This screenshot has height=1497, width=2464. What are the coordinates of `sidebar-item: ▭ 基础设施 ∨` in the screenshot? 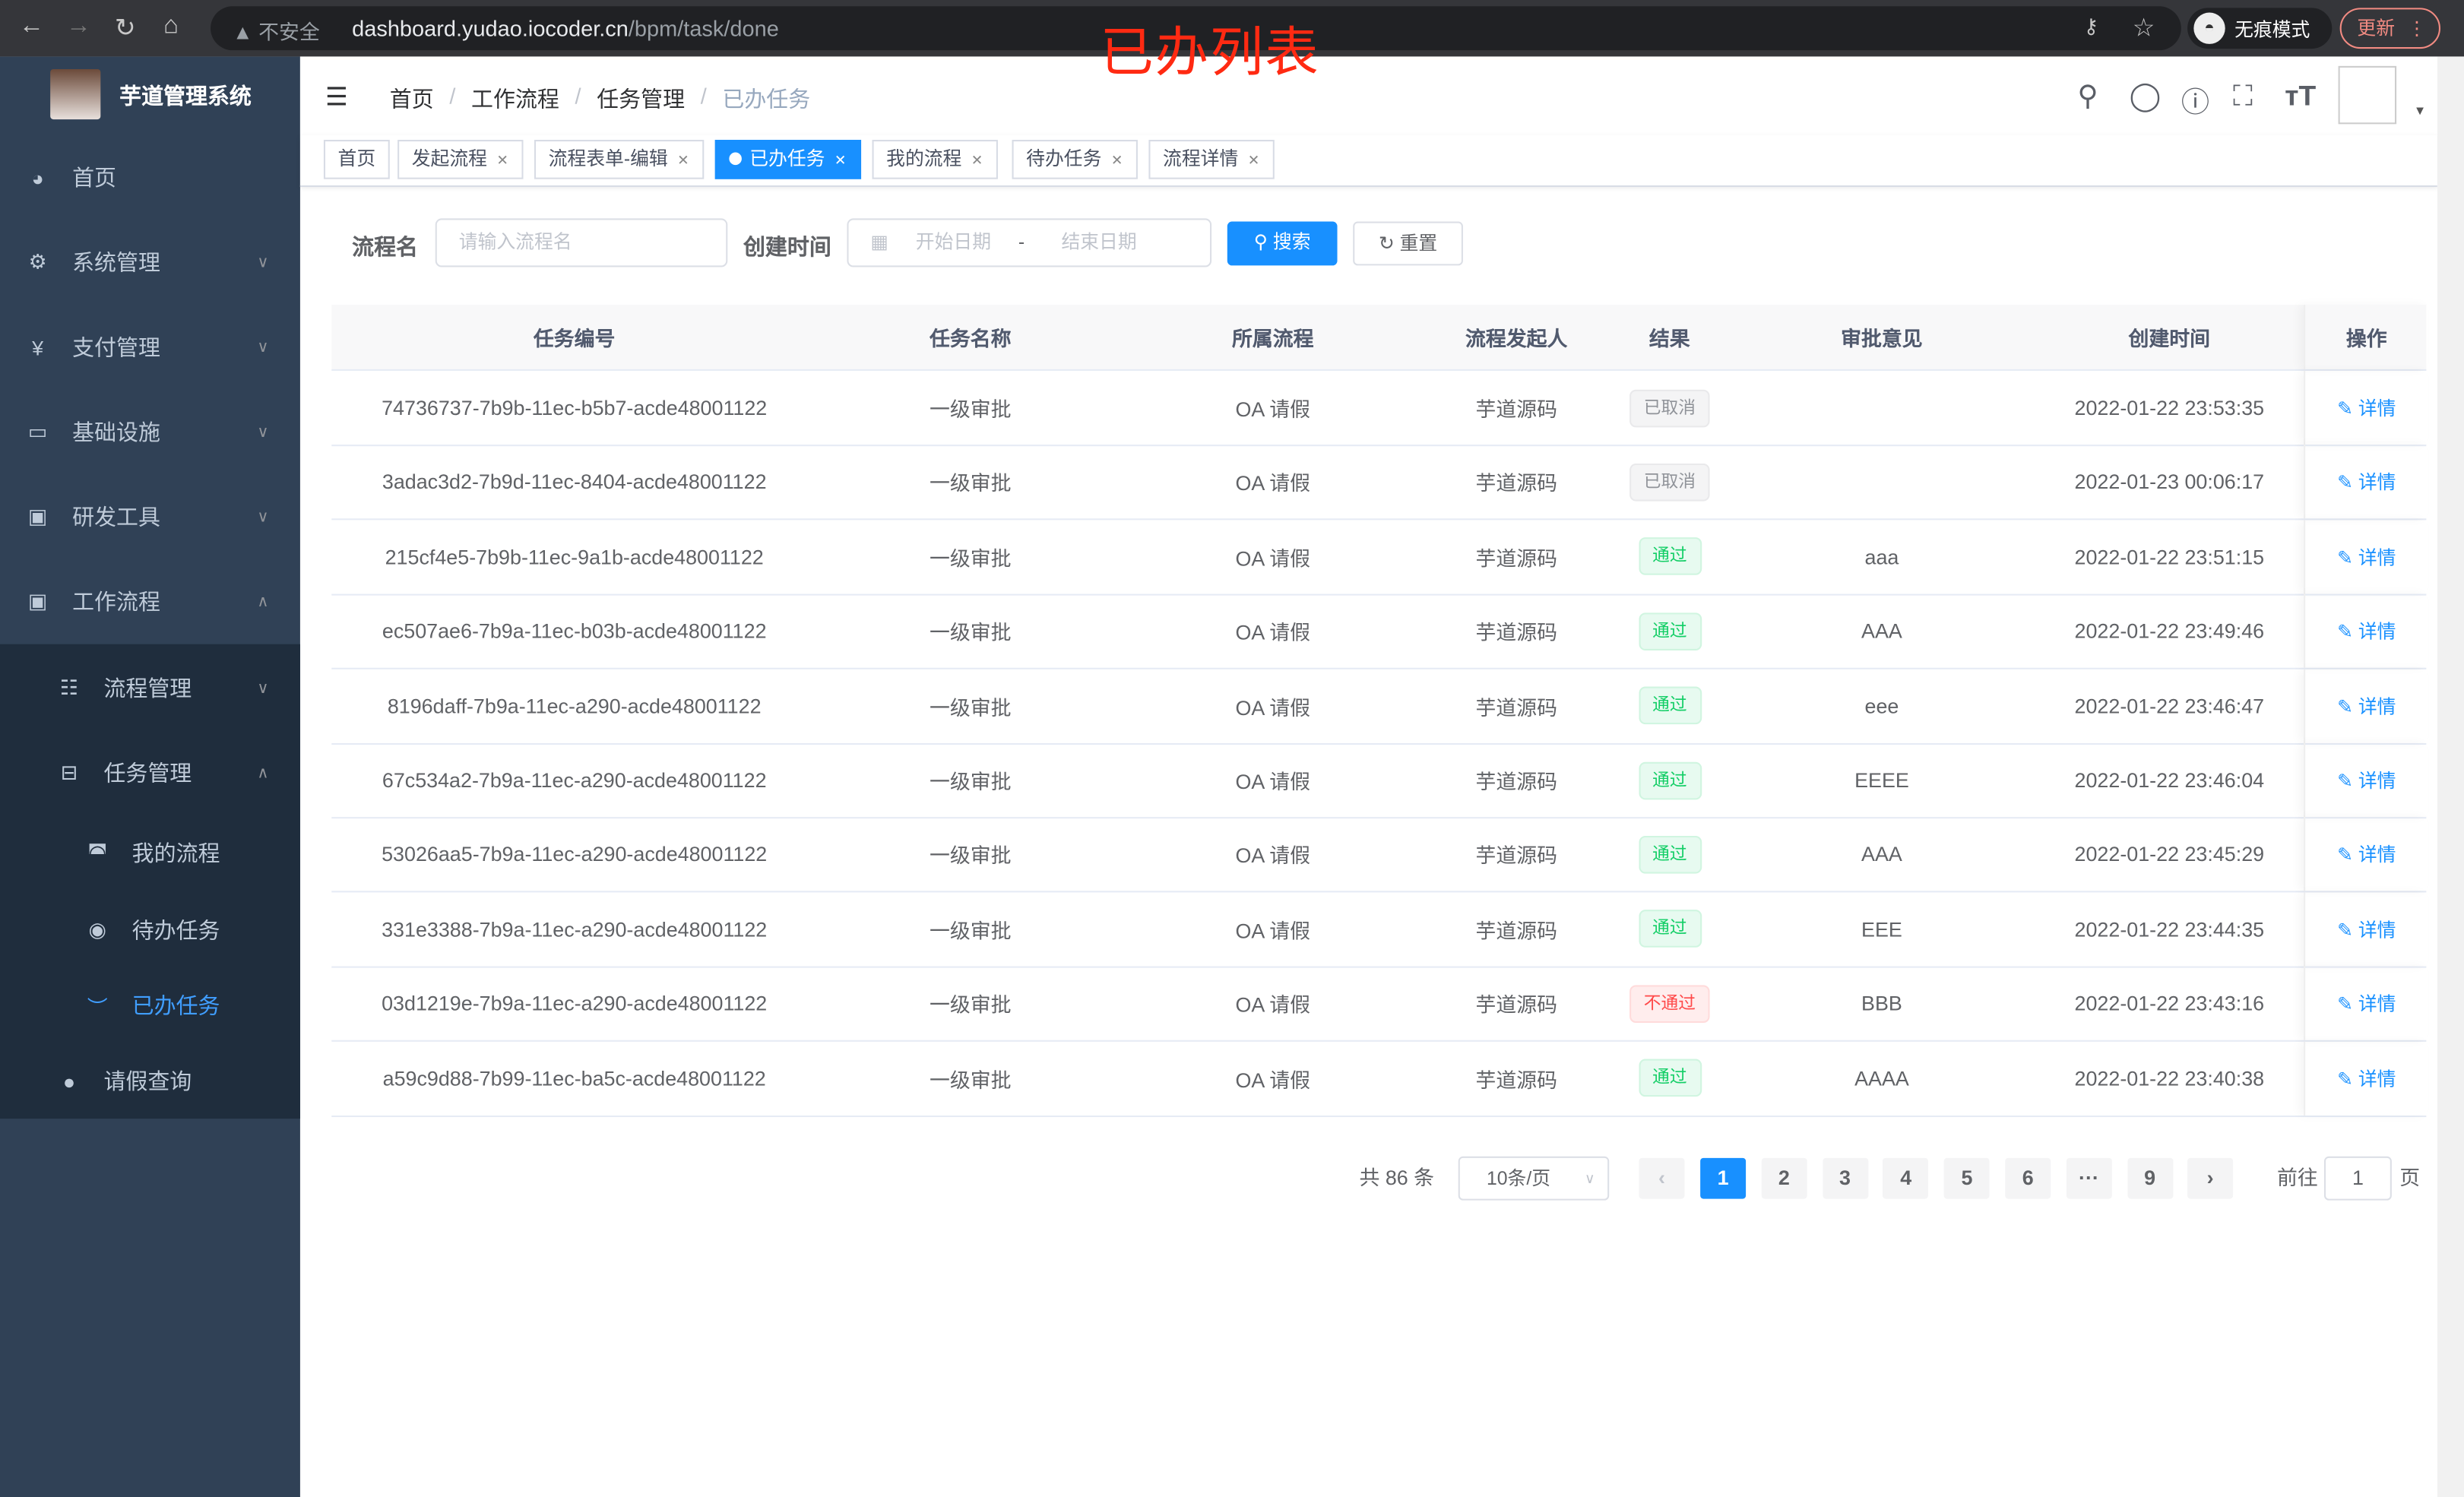 It's located at (150, 432).